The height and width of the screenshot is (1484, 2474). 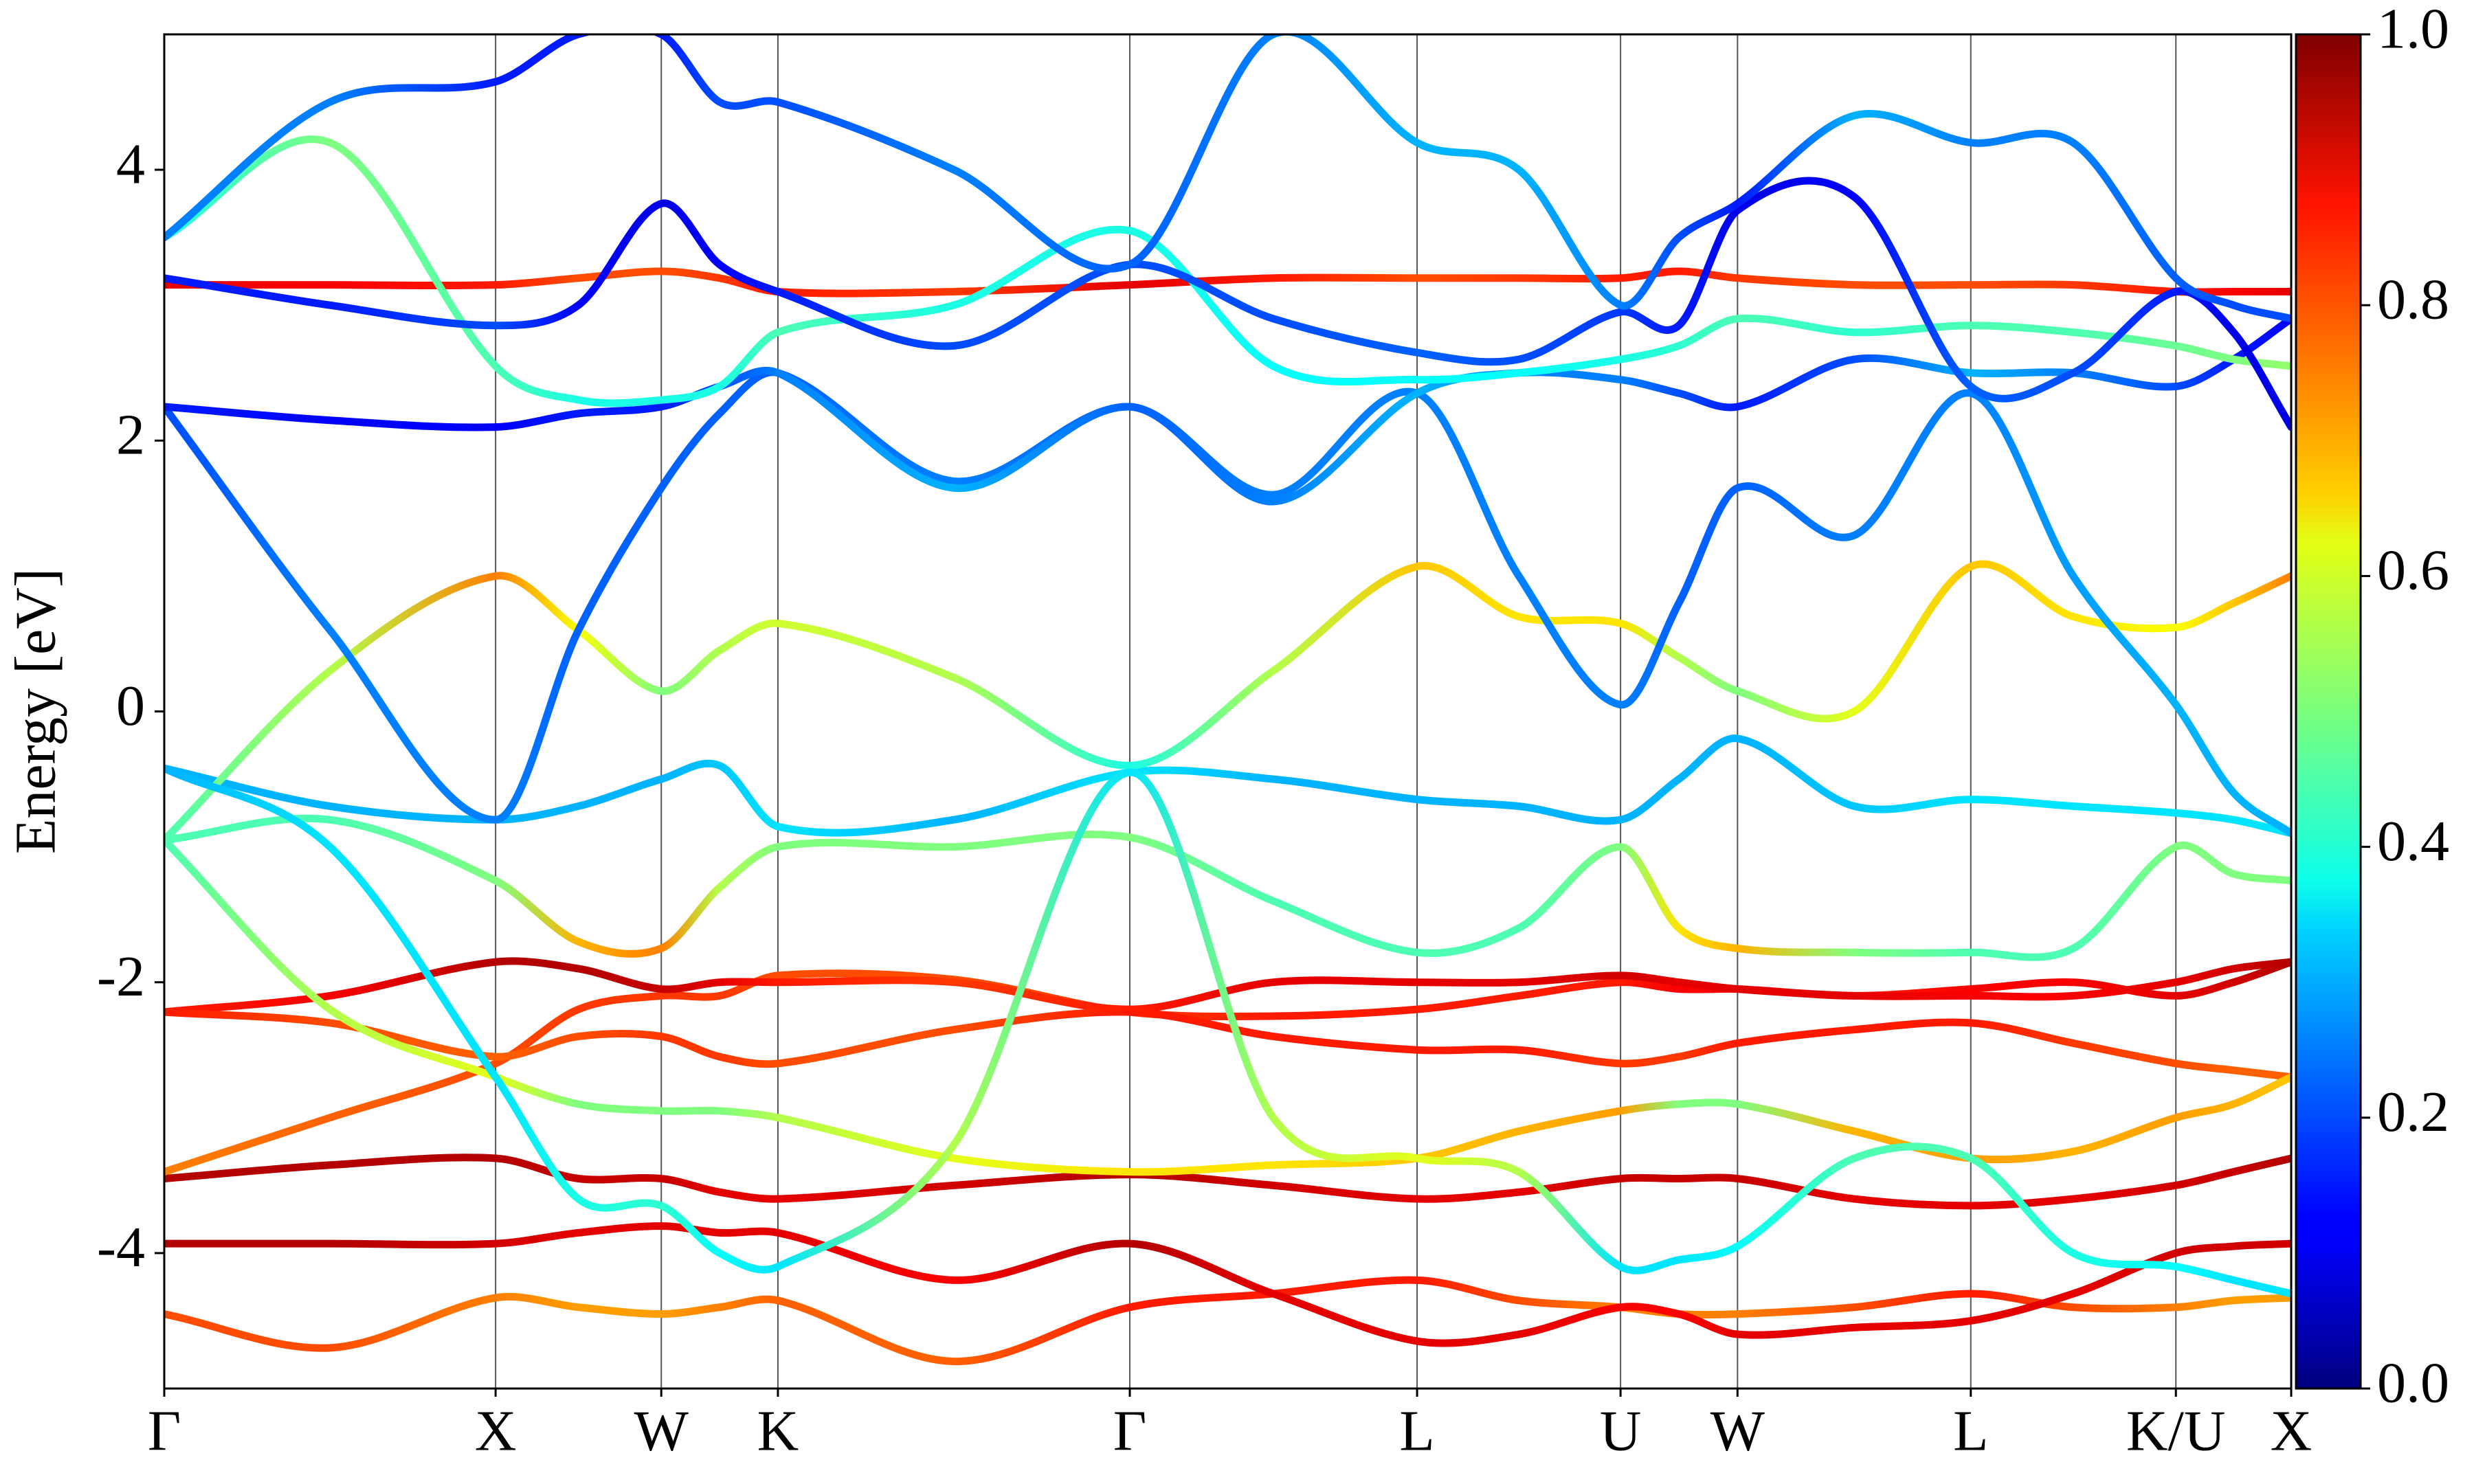 What do you see at coordinates (2413, 1112) in the screenshot?
I see `colorbar-tick-label: 0.2` at bounding box center [2413, 1112].